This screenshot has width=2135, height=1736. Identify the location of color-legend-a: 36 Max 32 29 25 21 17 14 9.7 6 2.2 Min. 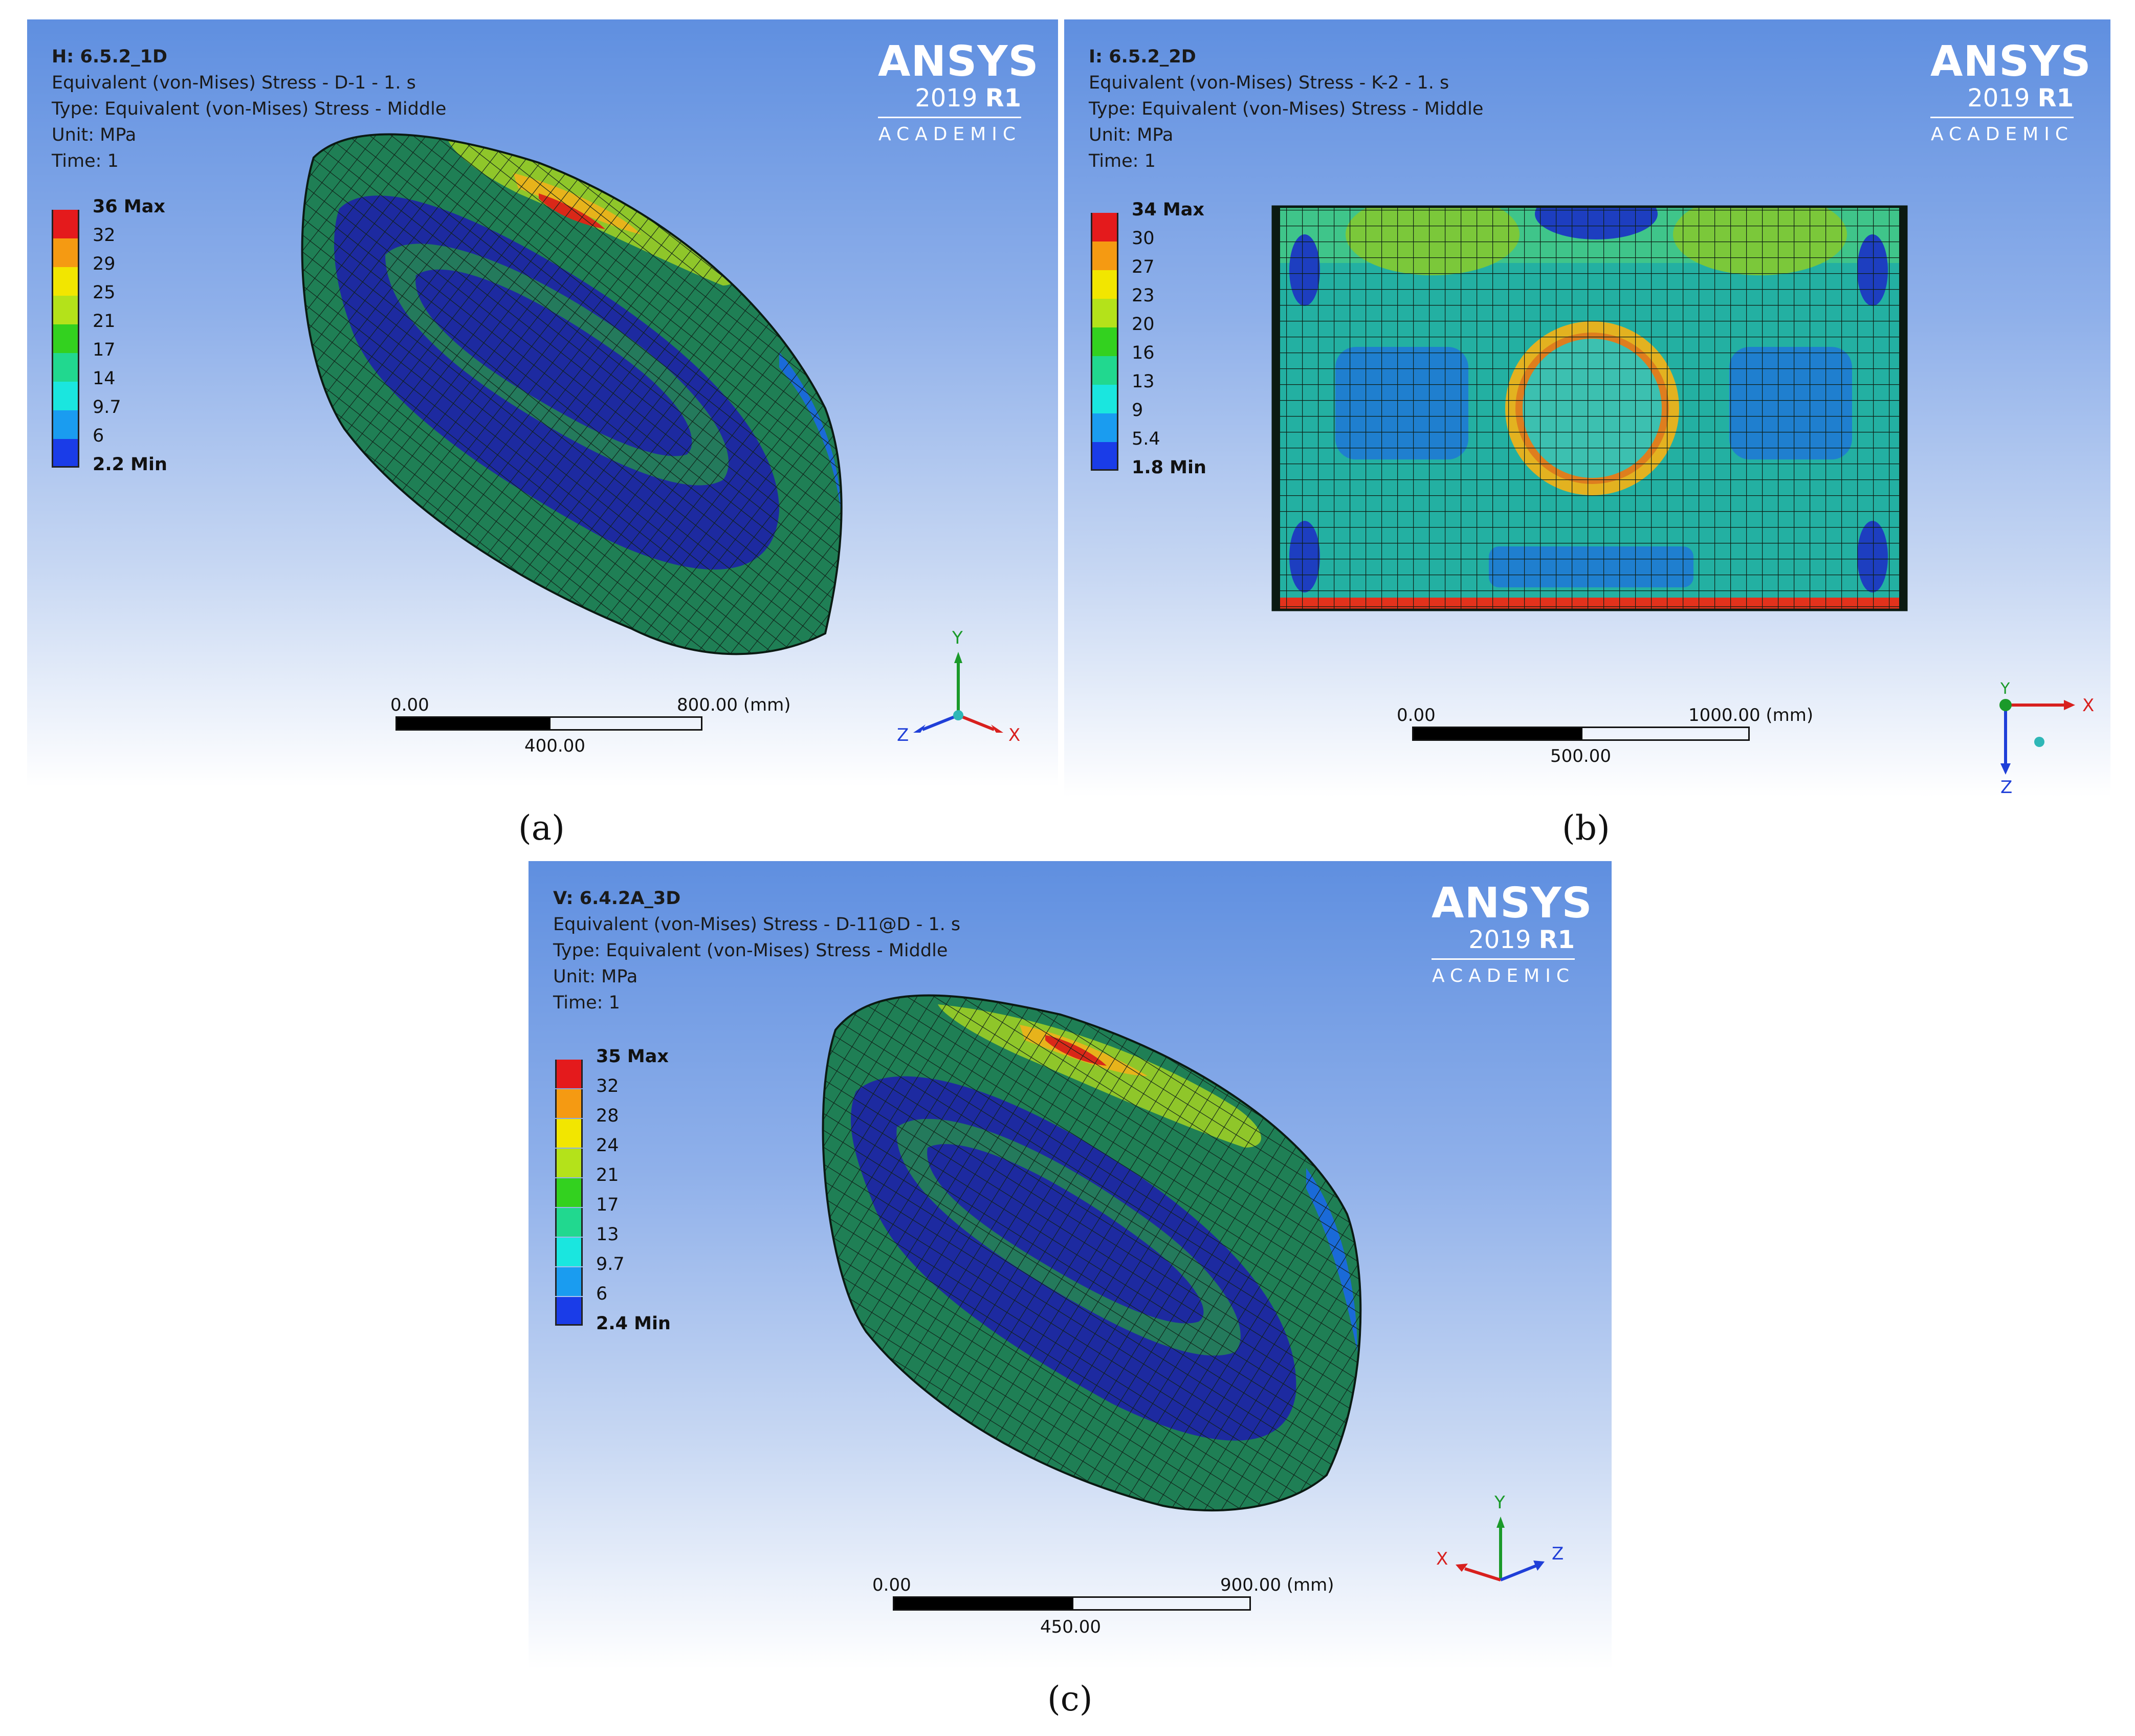
(139, 346).